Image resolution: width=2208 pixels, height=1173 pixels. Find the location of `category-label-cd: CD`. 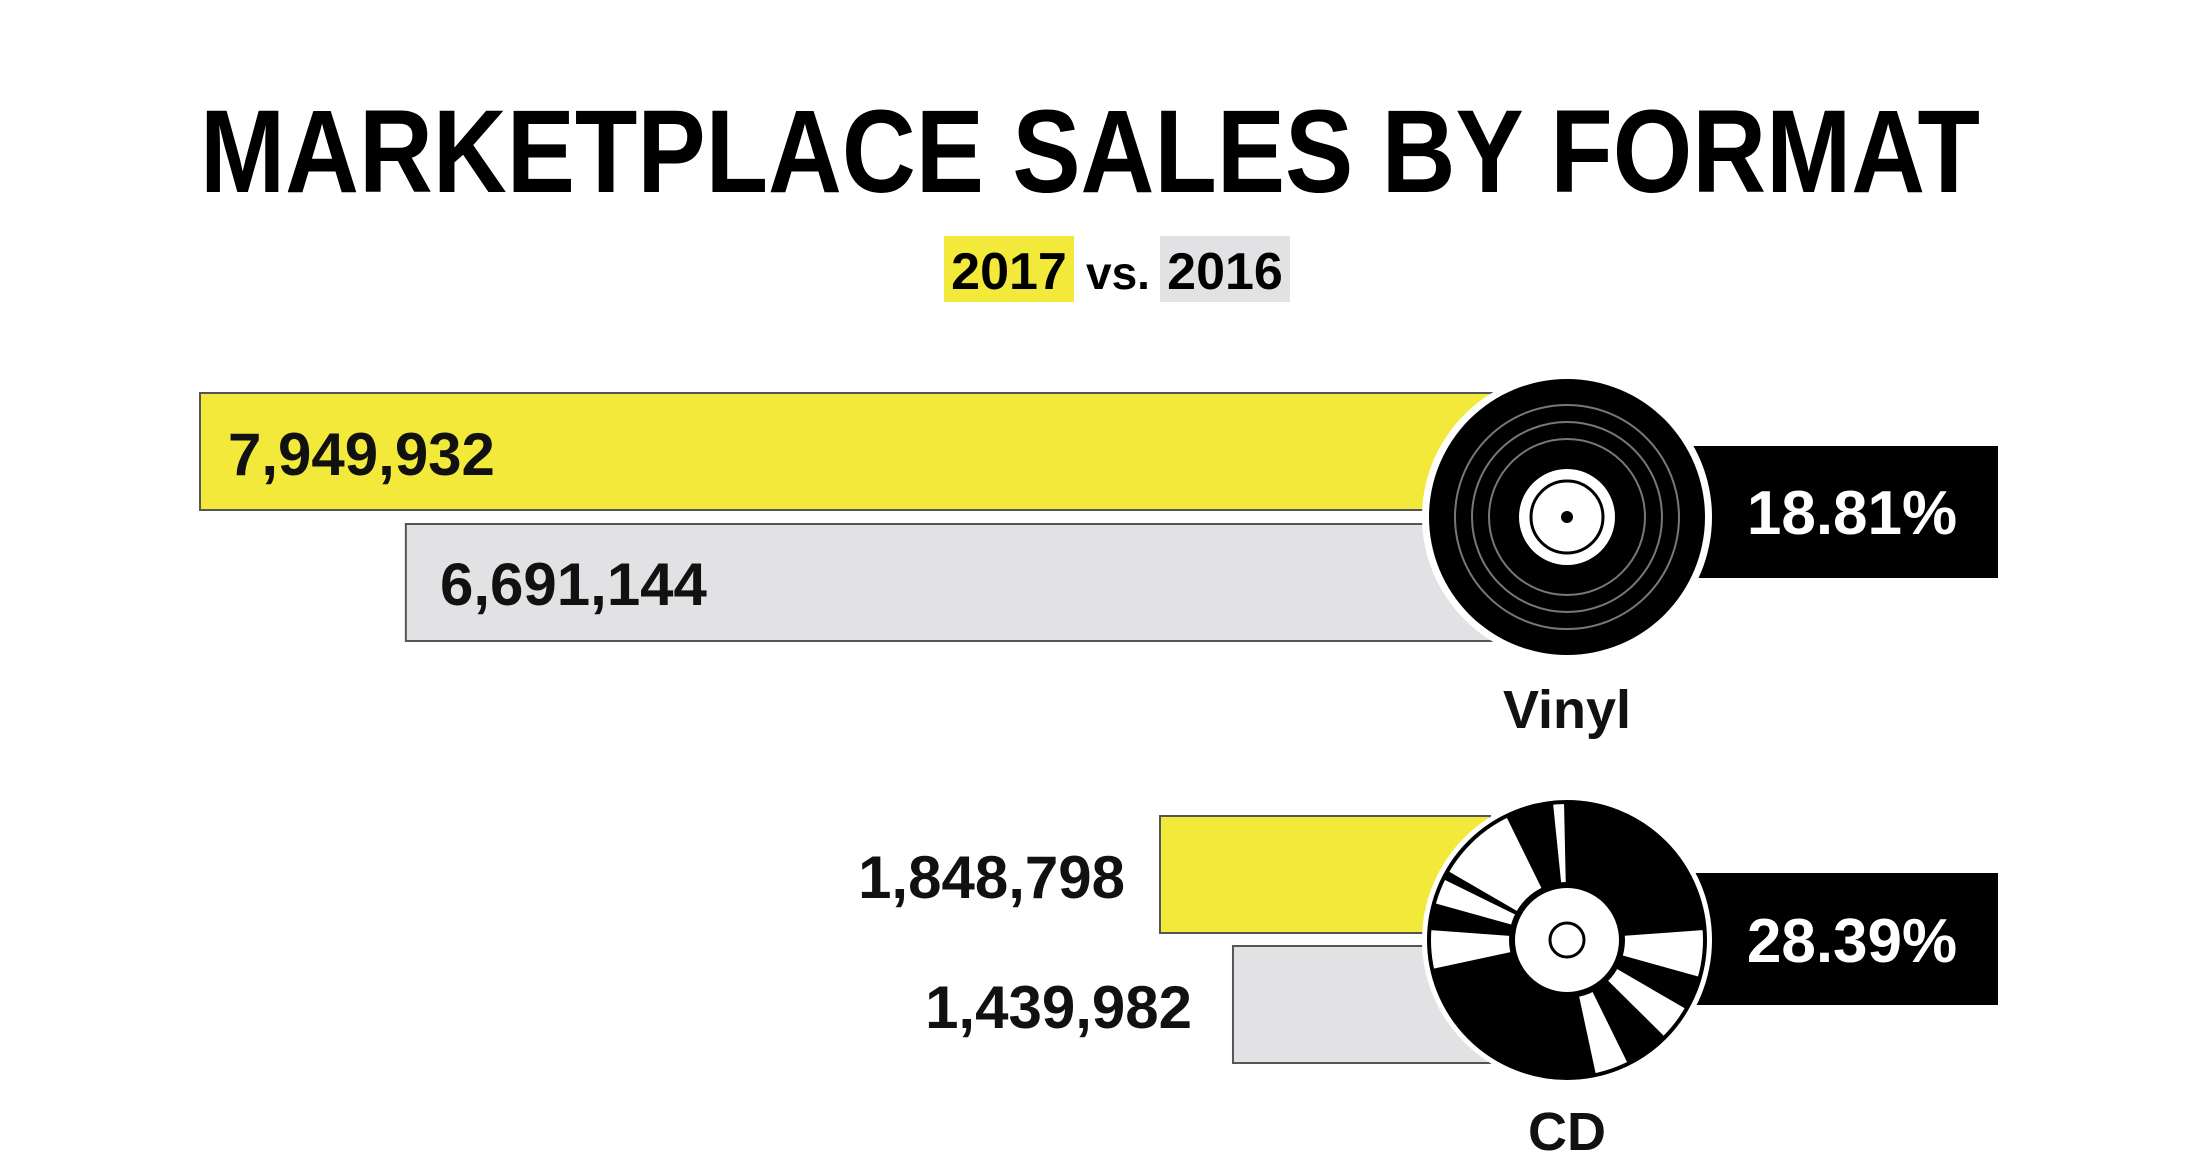

category-label-cd: CD is located at coordinates (1567, 1132).